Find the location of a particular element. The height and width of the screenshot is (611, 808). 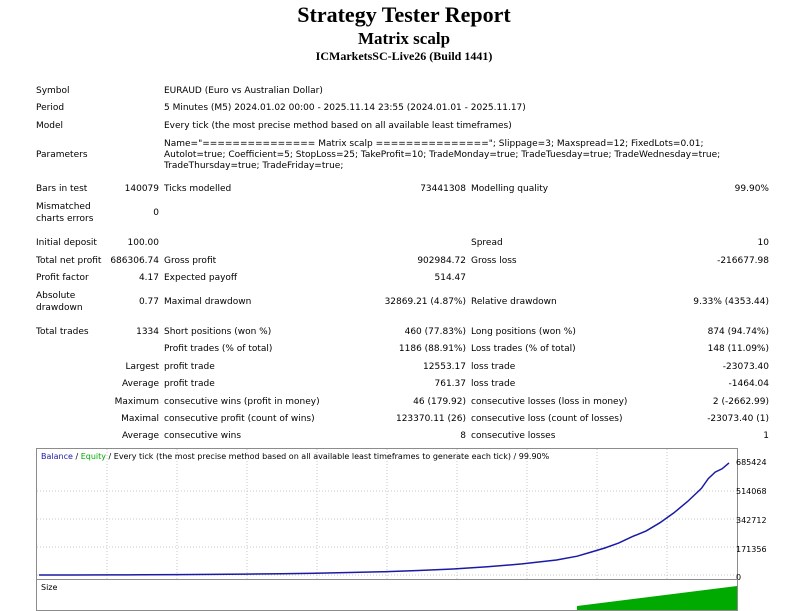

parameters-label: Parameters is located at coordinates (62, 155).